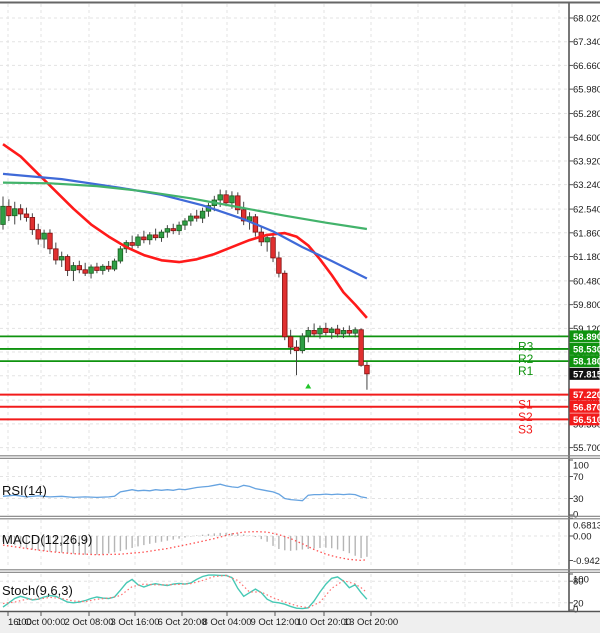 This screenshot has width=600, height=633. What do you see at coordinates (586, 185) in the screenshot?
I see `price-tick-label: 63.240` at bounding box center [586, 185].